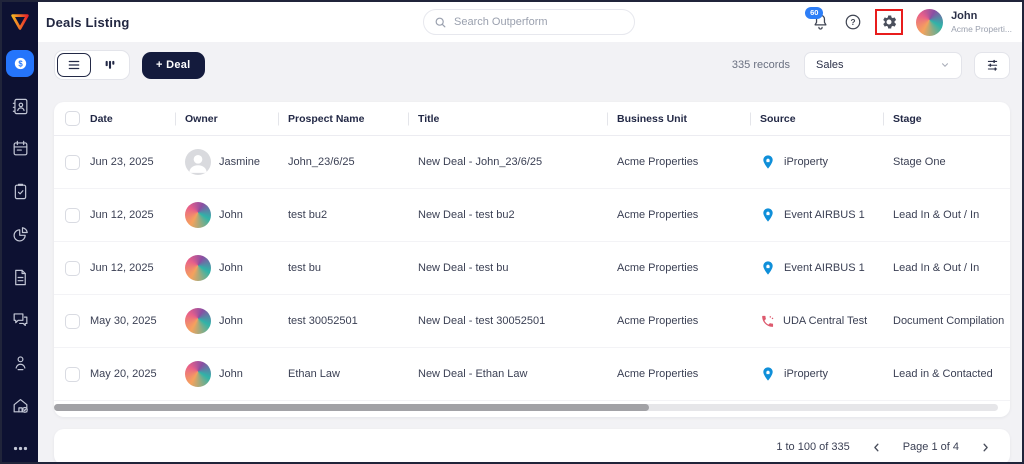  Describe the element at coordinates (122, 215) in the screenshot. I see `cell-date: Jun 12, 2025` at that location.